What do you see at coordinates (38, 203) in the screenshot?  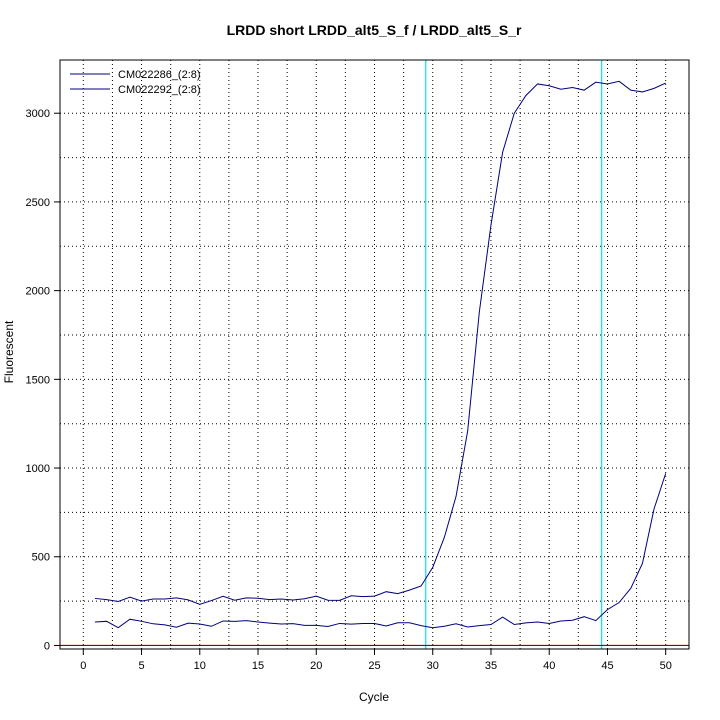 I see `y-tick-label: 2500` at bounding box center [38, 203].